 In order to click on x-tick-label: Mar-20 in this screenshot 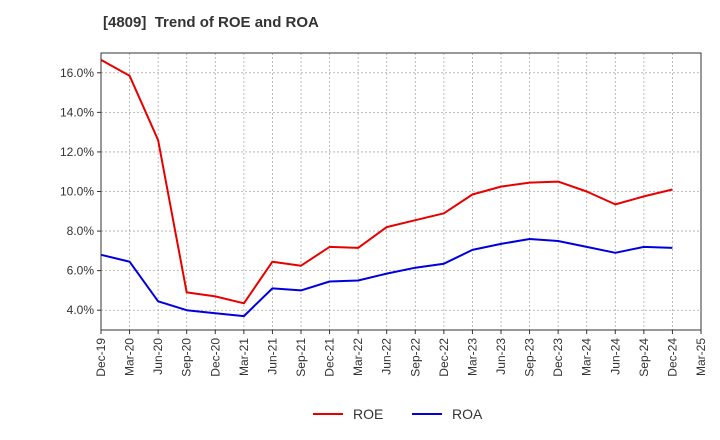, I will do `click(130, 357)`.